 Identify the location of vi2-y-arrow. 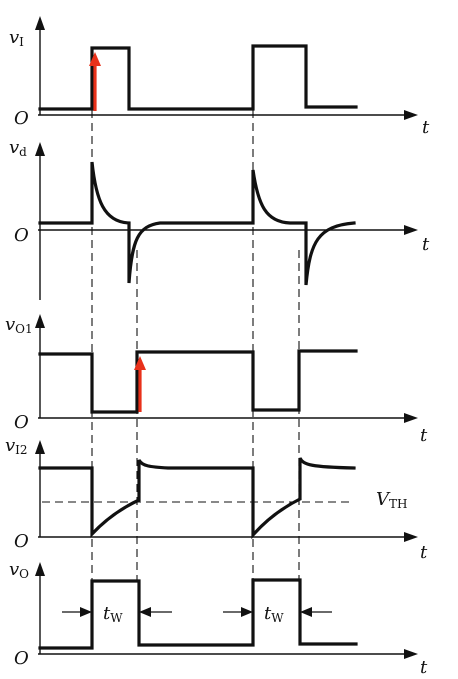
(40, 447).